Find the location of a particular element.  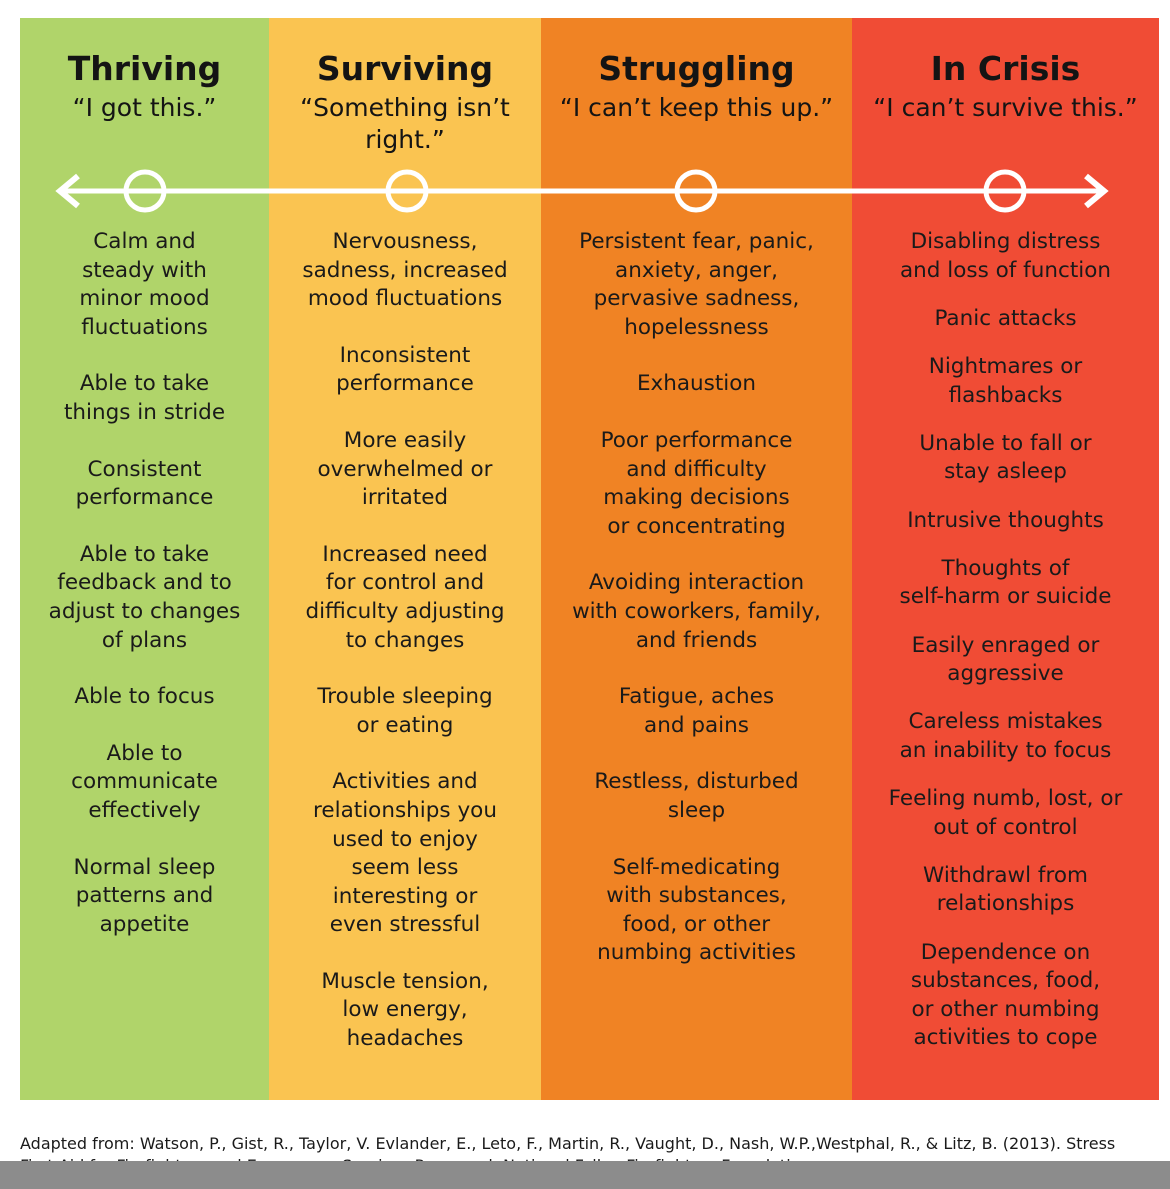

column-title-surviving: Surviving is located at coordinates (405, 68).